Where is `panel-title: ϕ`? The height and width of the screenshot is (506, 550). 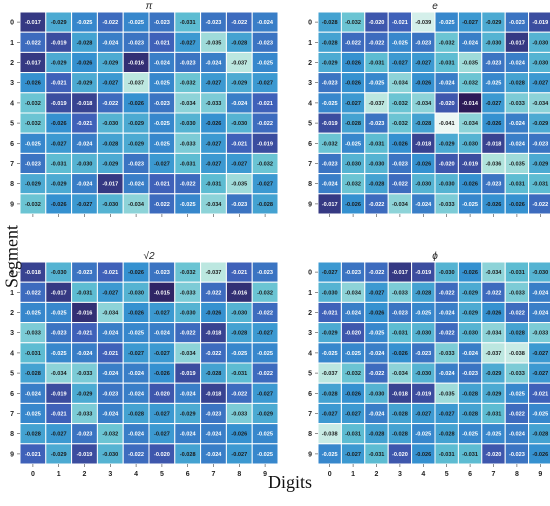 panel-title: ϕ is located at coordinates (435, 256).